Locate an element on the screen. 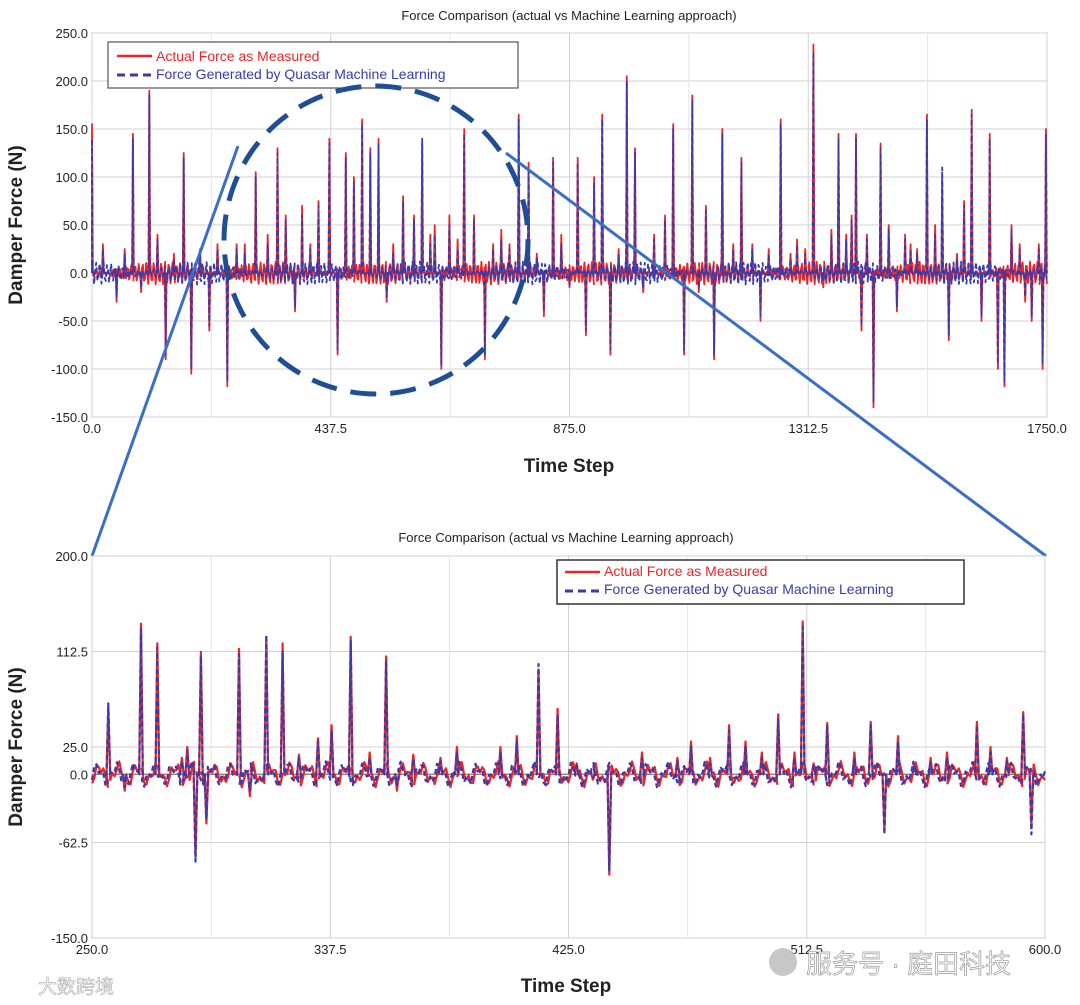 Image resolution: width=1080 pixels, height=1005 pixels. x-tick-label: 437.5 is located at coordinates (330, 428).